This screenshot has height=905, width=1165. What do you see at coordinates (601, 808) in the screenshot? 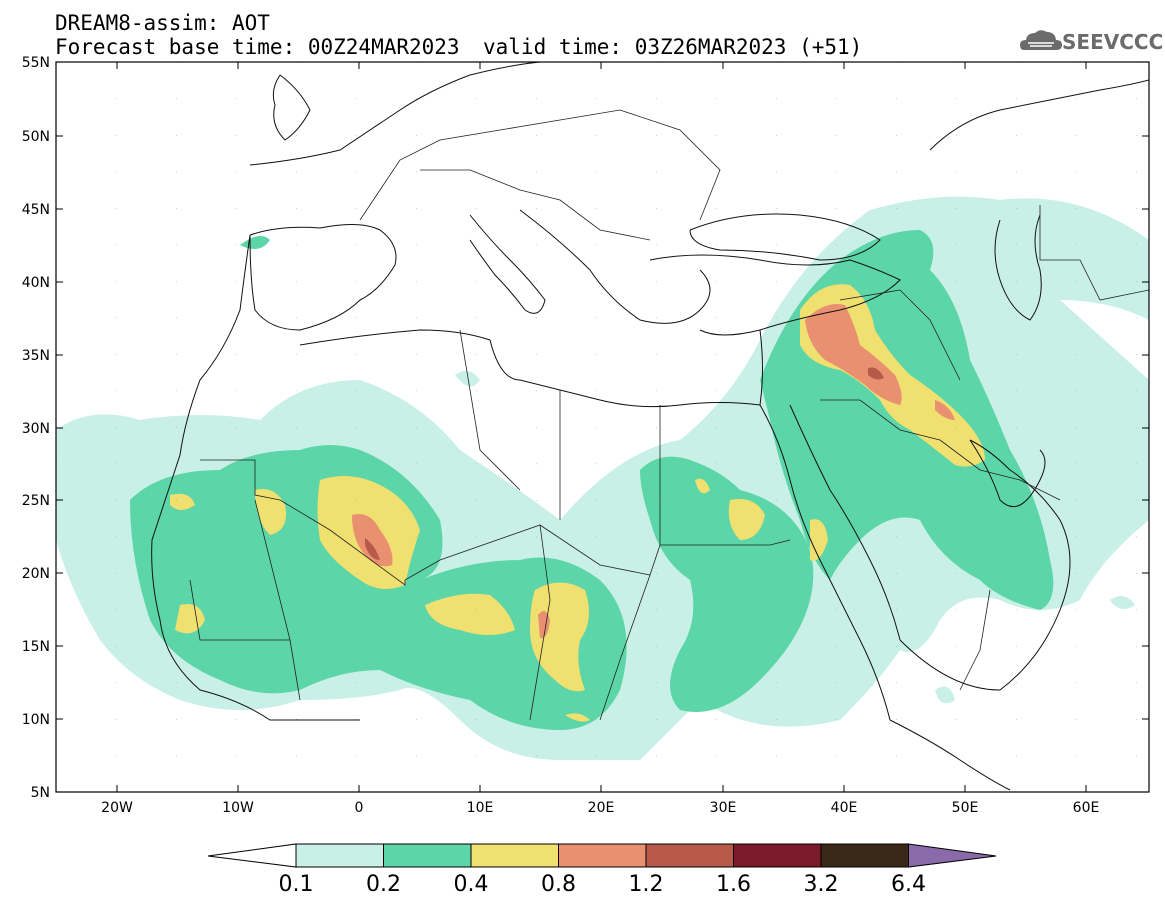
I see `lon-label: 20E` at bounding box center [601, 808].